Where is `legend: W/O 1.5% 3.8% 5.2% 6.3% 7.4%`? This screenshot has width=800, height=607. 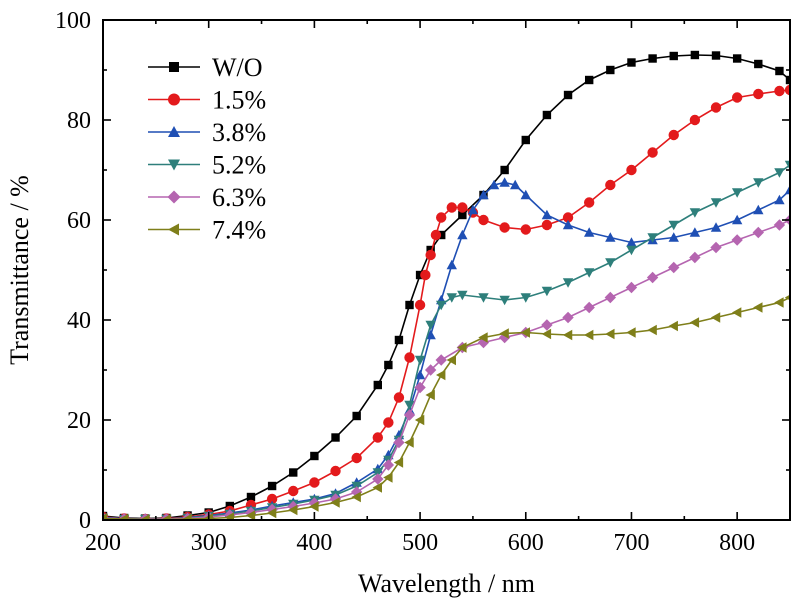 legend: W/O 1.5% 3.8% 5.2% 6.3% 7.4% is located at coordinates (207, 149).